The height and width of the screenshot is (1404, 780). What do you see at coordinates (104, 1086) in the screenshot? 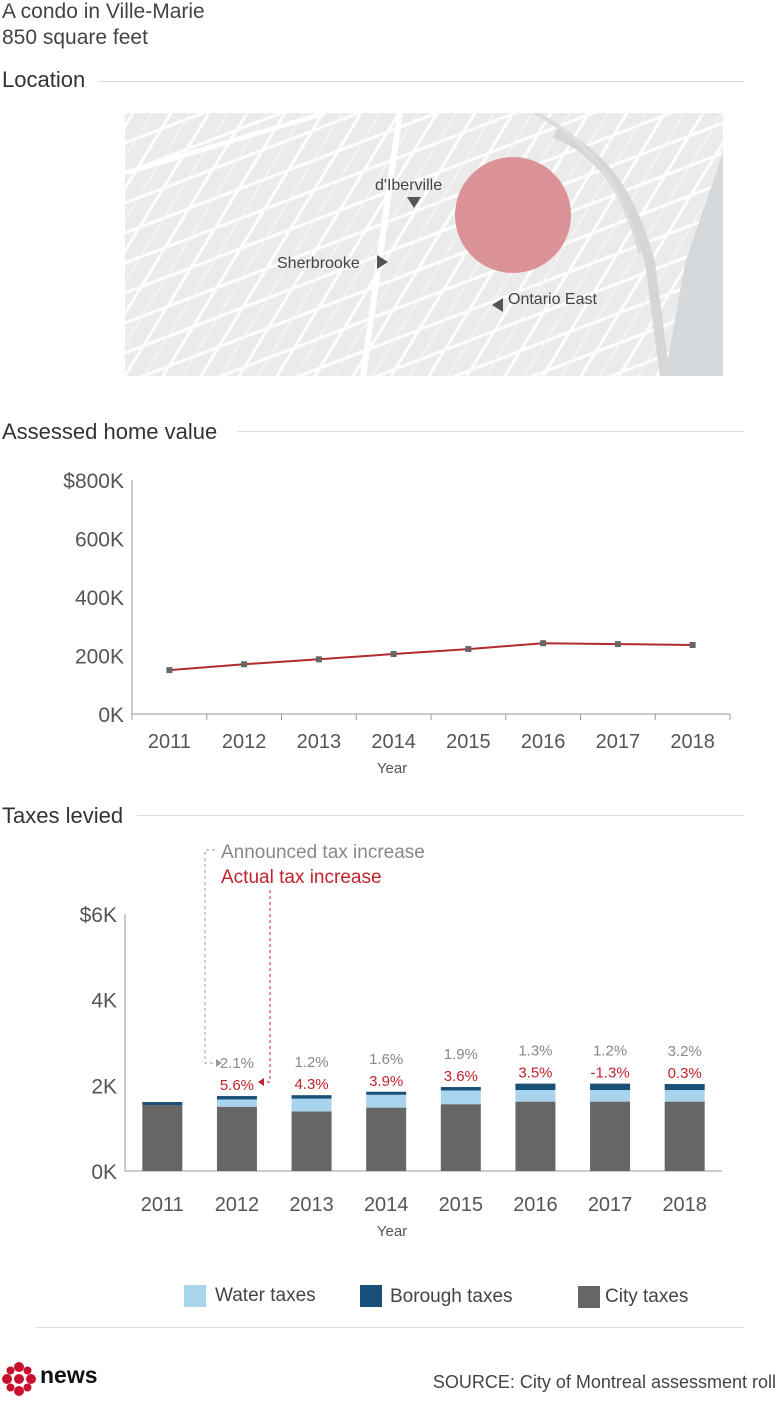
I see `y-tick-label: 2K` at bounding box center [104, 1086].